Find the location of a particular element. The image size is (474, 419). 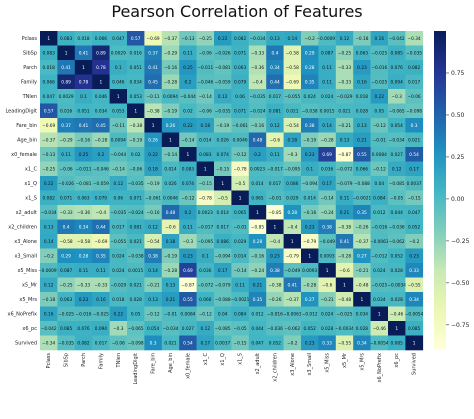

cell-value-label: 0.079 is located at coordinates (240, 82).